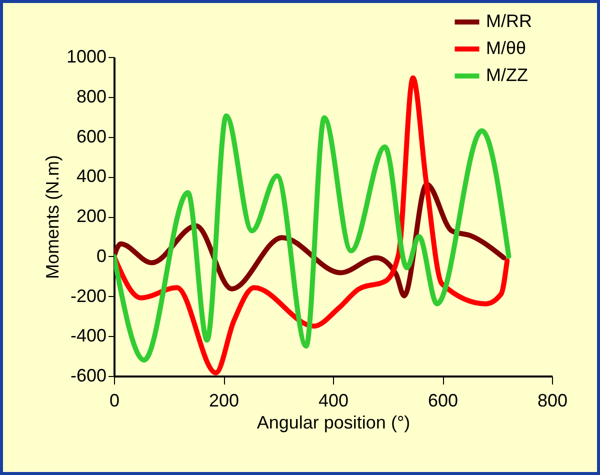 This screenshot has height=475, width=600. What do you see at coordinates (88, 336) in the screenshot?
I see `y-tick-label: -400` at bounding box center [88, 336].